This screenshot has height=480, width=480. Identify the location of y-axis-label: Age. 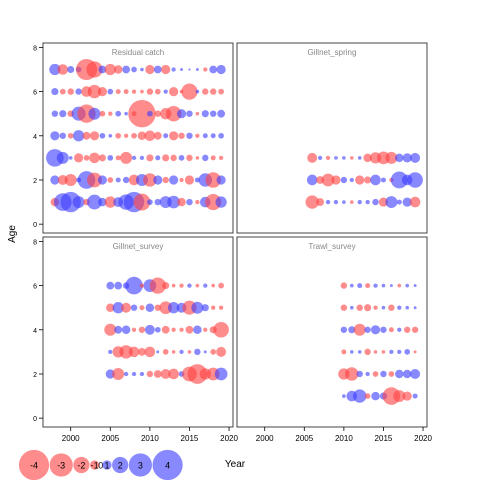
(12, 234).